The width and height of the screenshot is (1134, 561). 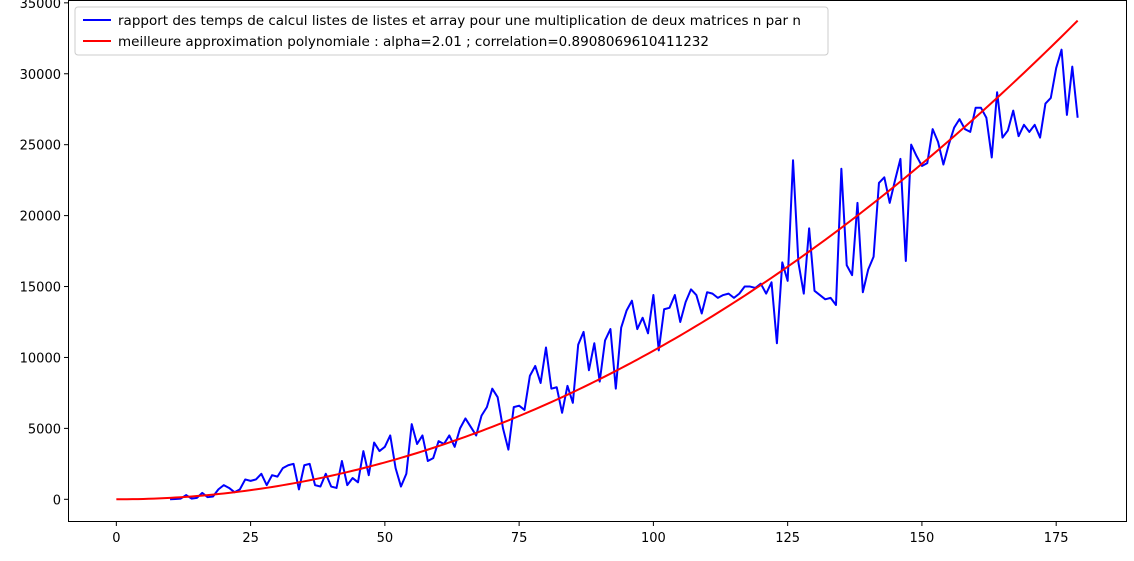 I want to click on y-tick-label: 30000, so click(x=40, y=75).